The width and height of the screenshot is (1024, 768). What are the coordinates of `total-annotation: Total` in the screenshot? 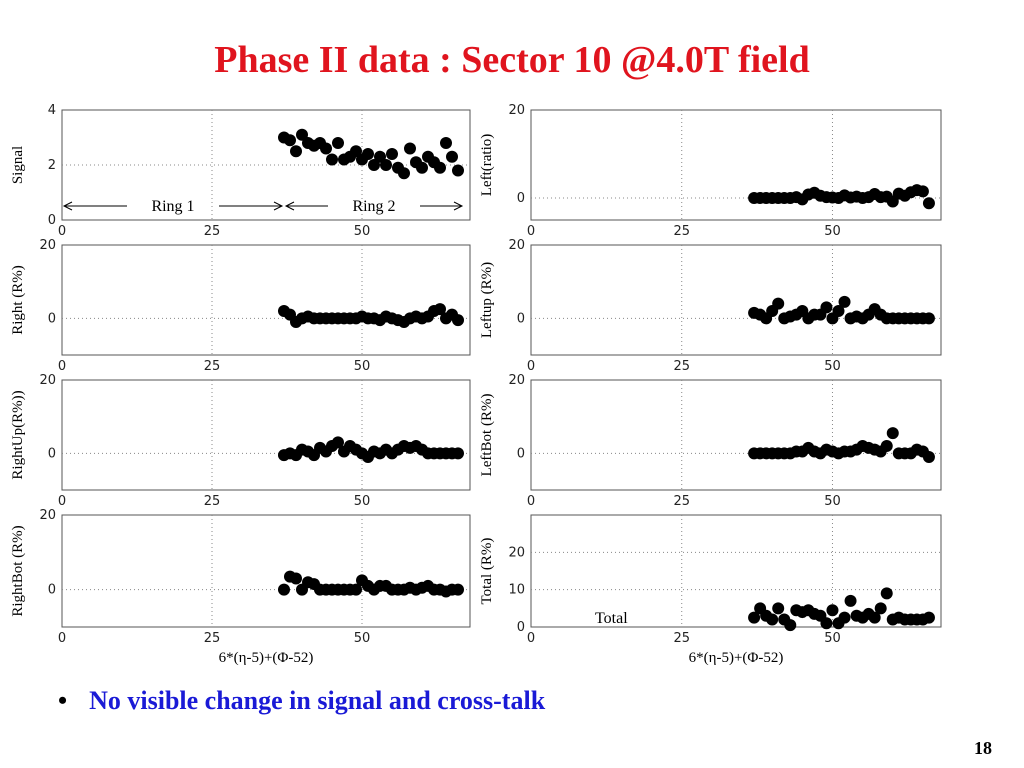 It's located at (611, 618).